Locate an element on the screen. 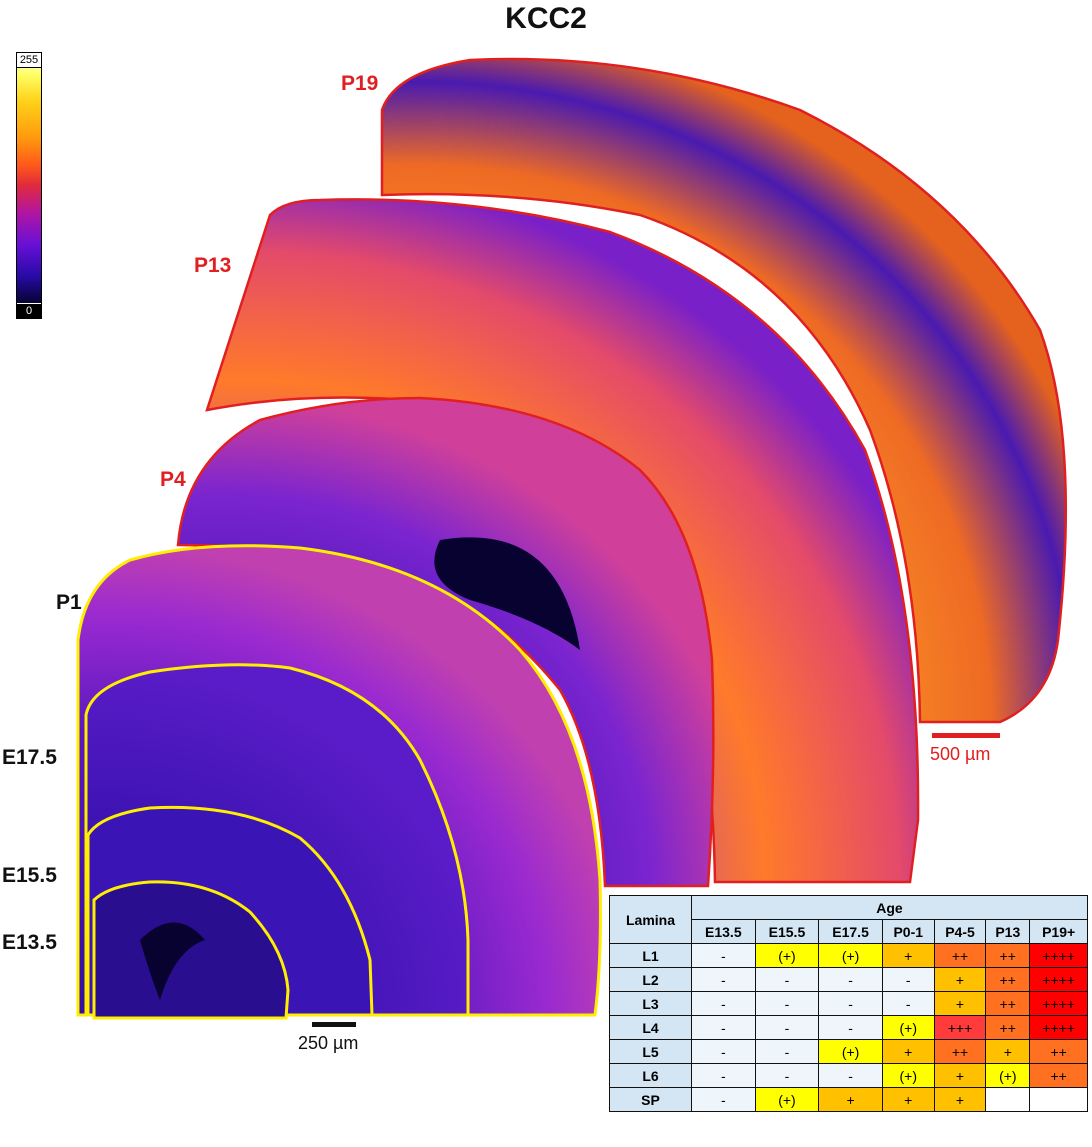 Image resolution: width=1092 pixels, height=1147 pixels. table-row: SP - (+) + + + is located at coordinates (848, 1099).